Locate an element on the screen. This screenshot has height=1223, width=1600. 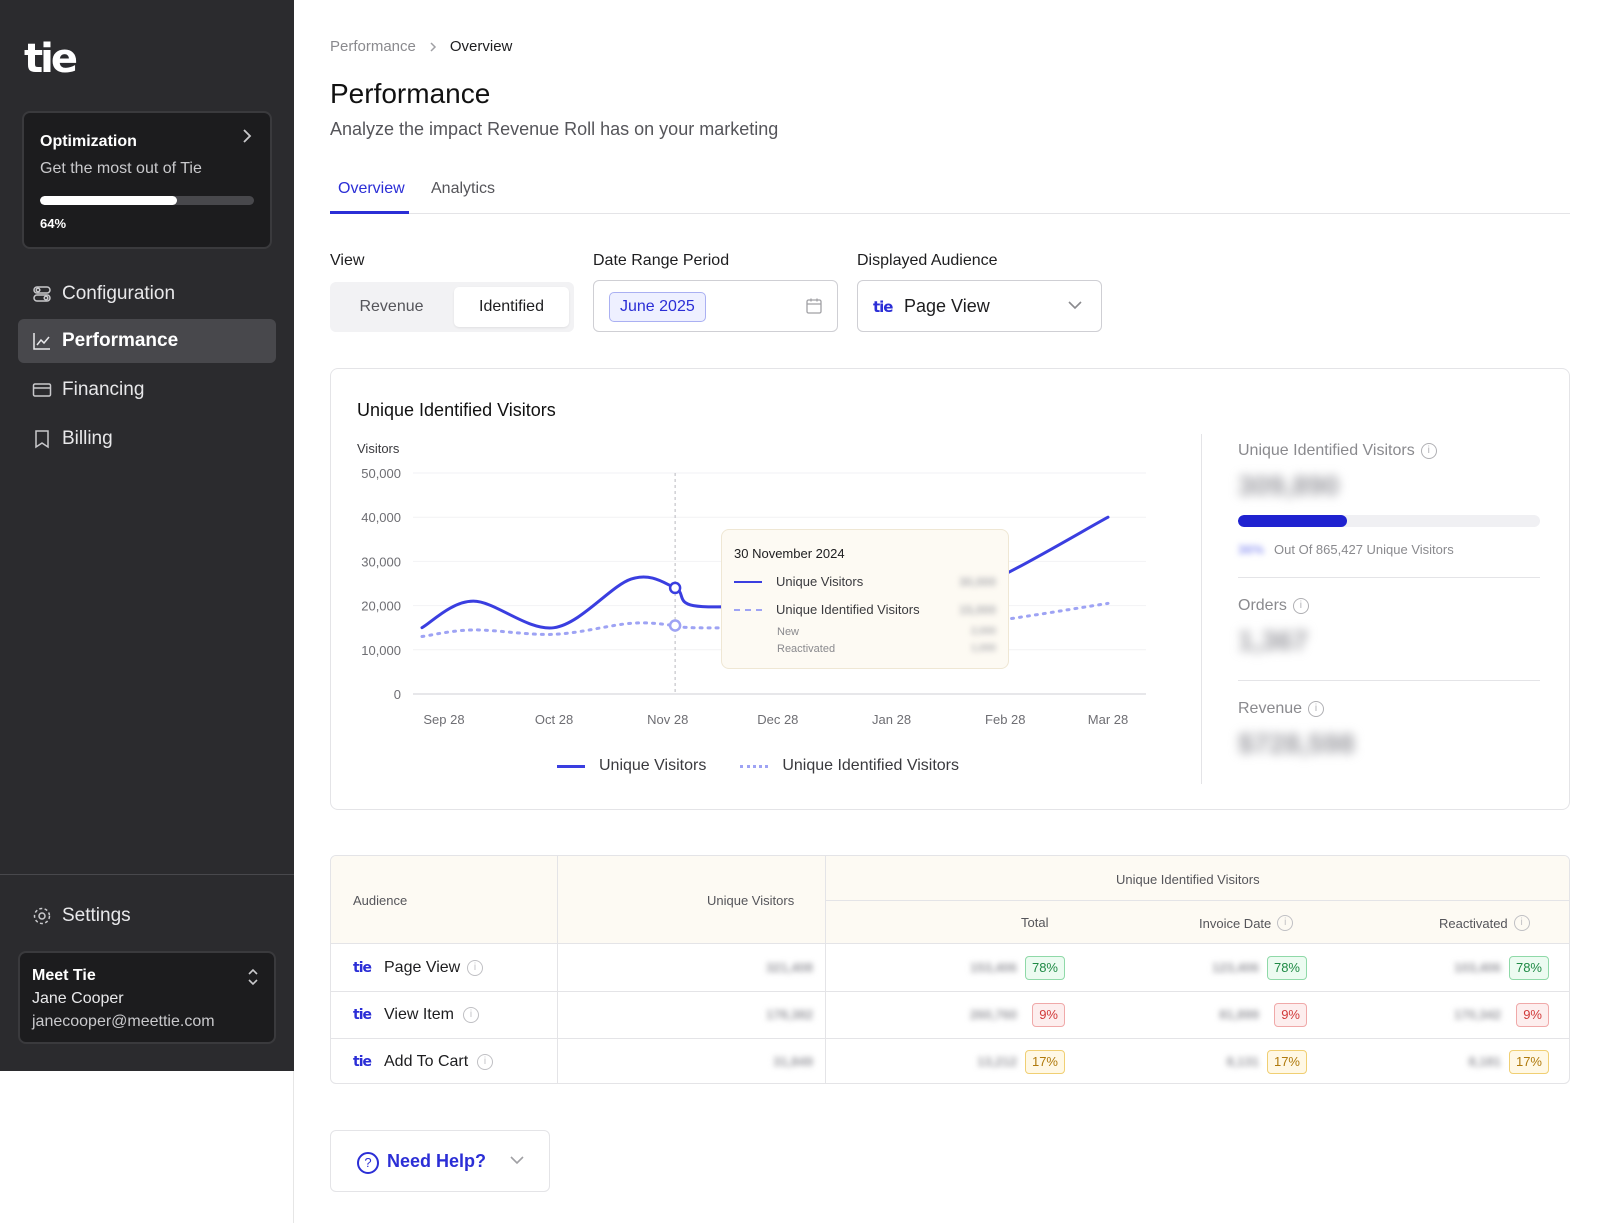
audience-label: Displayed Audience is located at coordinates (927, 260).